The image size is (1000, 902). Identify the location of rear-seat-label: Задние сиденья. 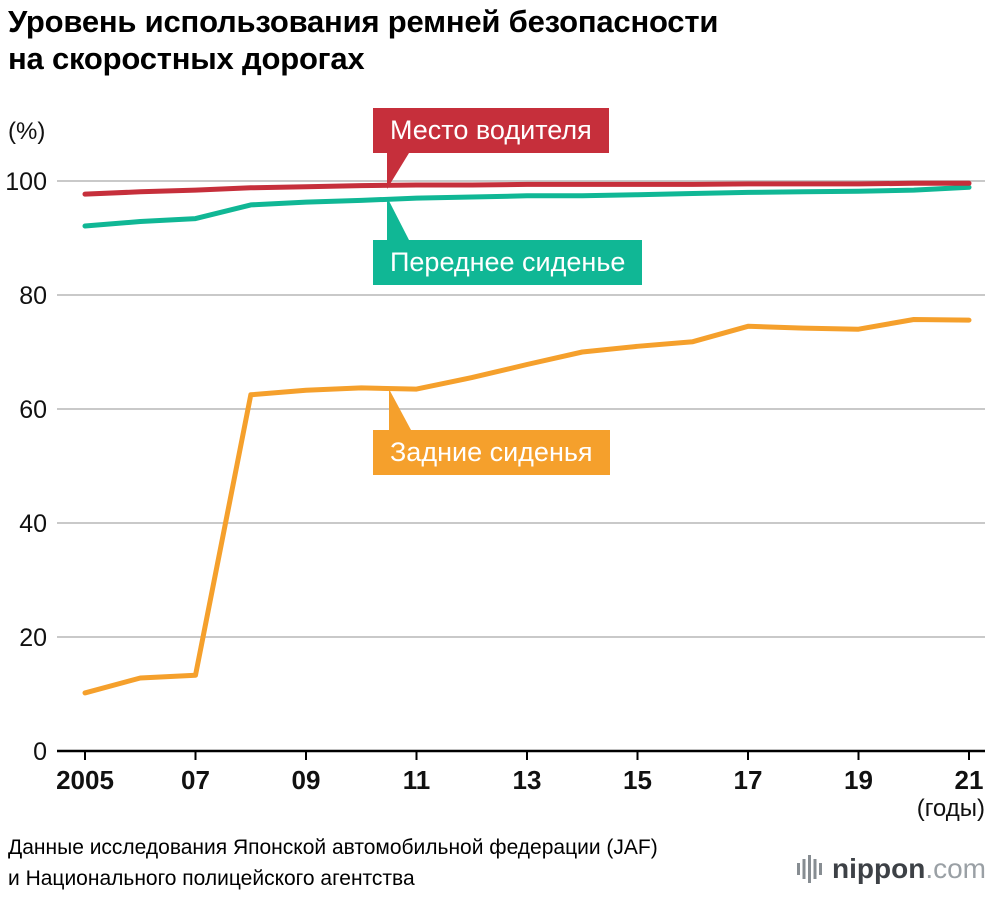
(491, 432).